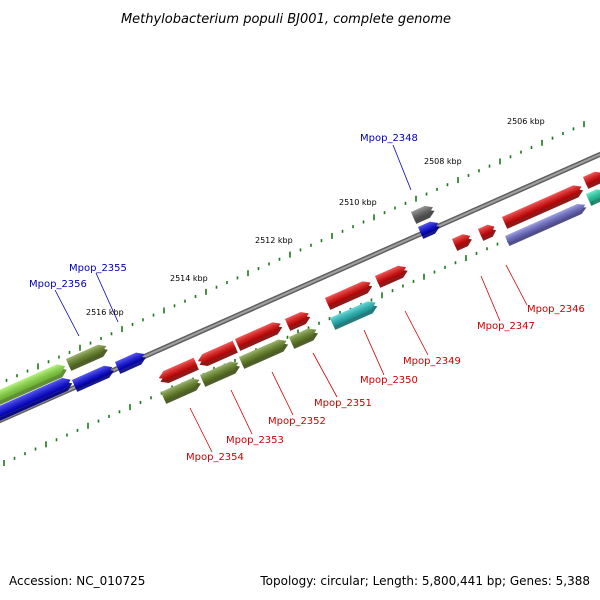  Describe the element at coordinates (274, 240) in the screenshot. I see `scale-label: 2512 kbp` at that location.